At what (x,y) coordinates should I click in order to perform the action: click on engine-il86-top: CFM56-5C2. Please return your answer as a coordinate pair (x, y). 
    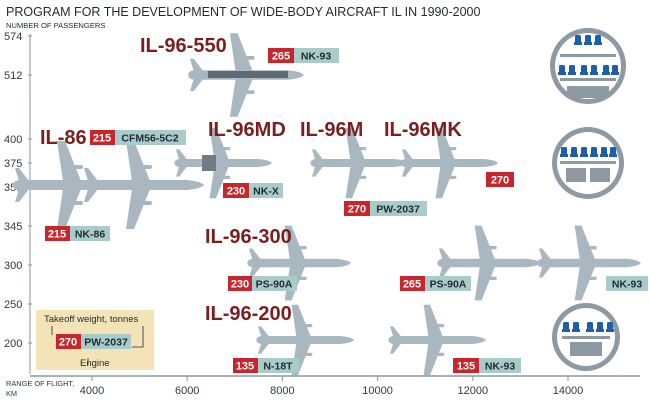
    Looking at the image, I should click on (149, 139).